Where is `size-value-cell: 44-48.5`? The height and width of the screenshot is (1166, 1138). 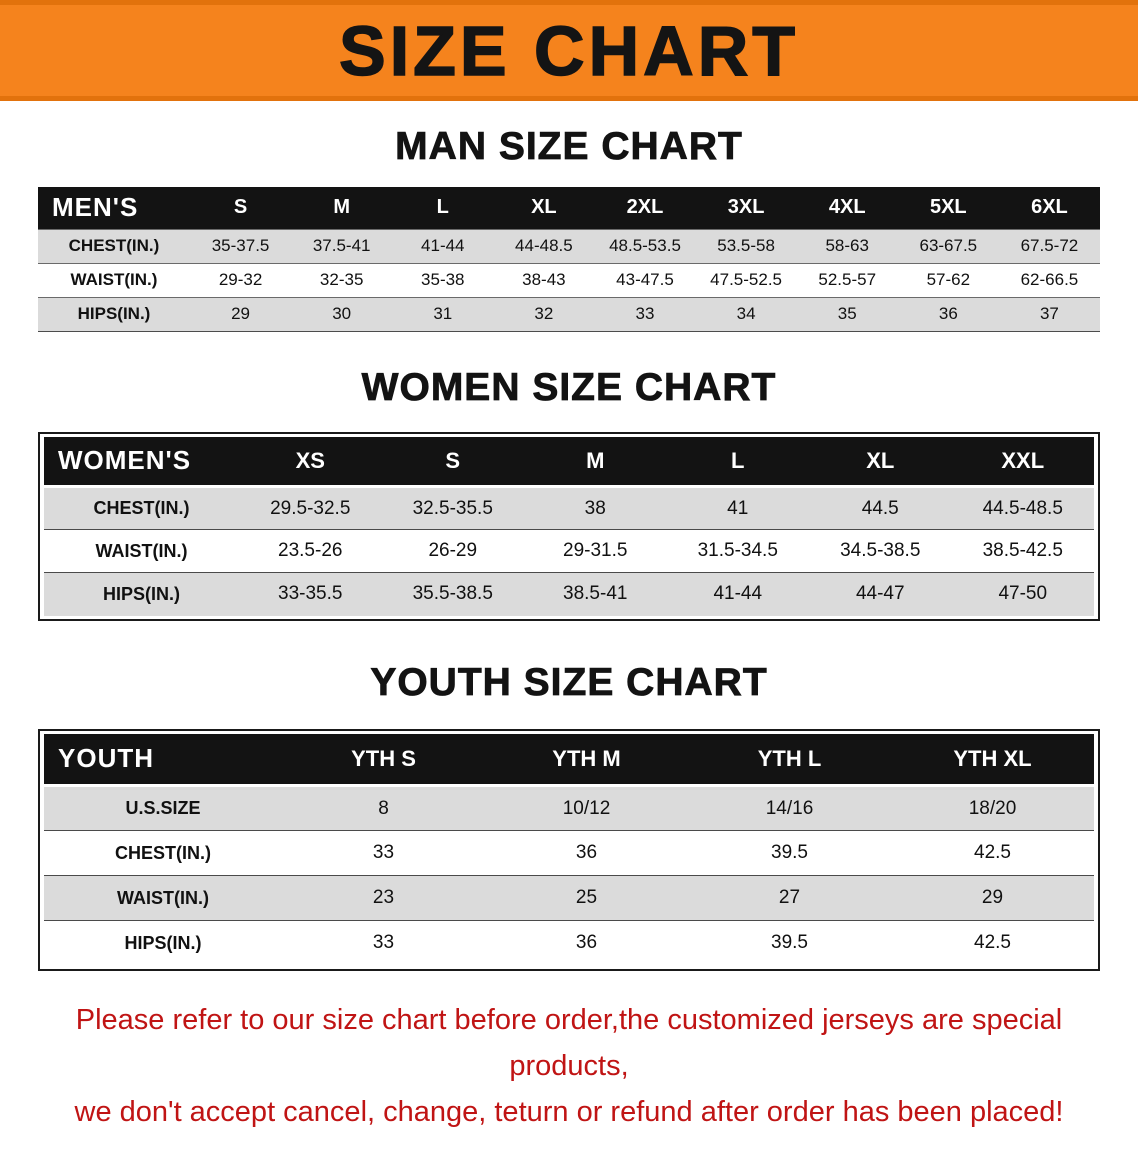
size-value-cell: 44-48.5 is located at coordinates (544, 245).